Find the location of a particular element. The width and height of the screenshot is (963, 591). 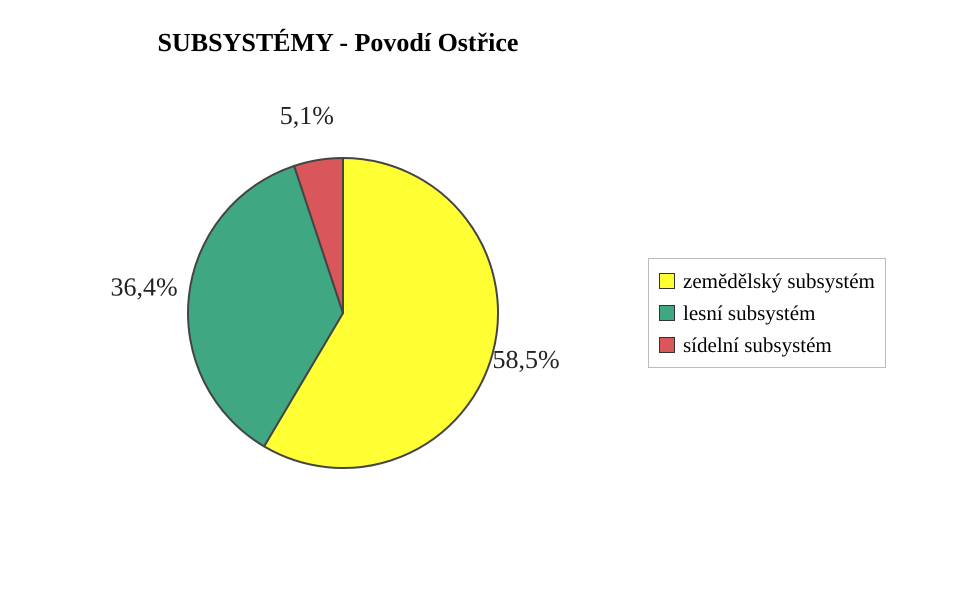

legend-label: zemědělský subsystém is located at coordinates (779, 281).